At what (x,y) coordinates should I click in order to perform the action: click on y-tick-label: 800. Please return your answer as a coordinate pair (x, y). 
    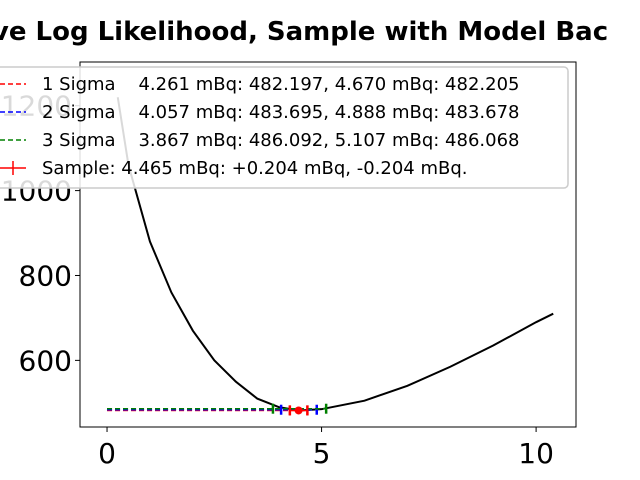
    Looking at the image, I should click on (45, 275).